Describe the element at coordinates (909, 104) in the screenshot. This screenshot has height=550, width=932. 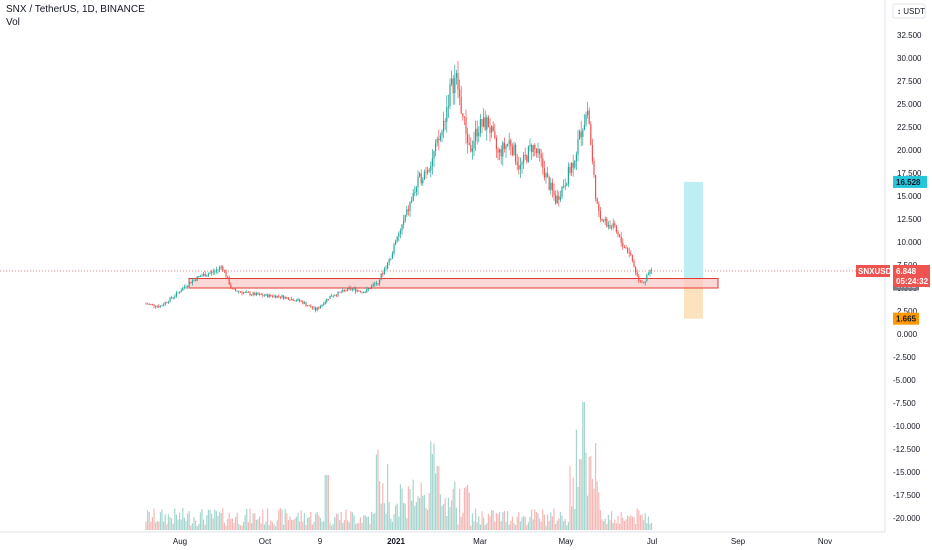
I see `price-tick-label: 25.000` at that location.